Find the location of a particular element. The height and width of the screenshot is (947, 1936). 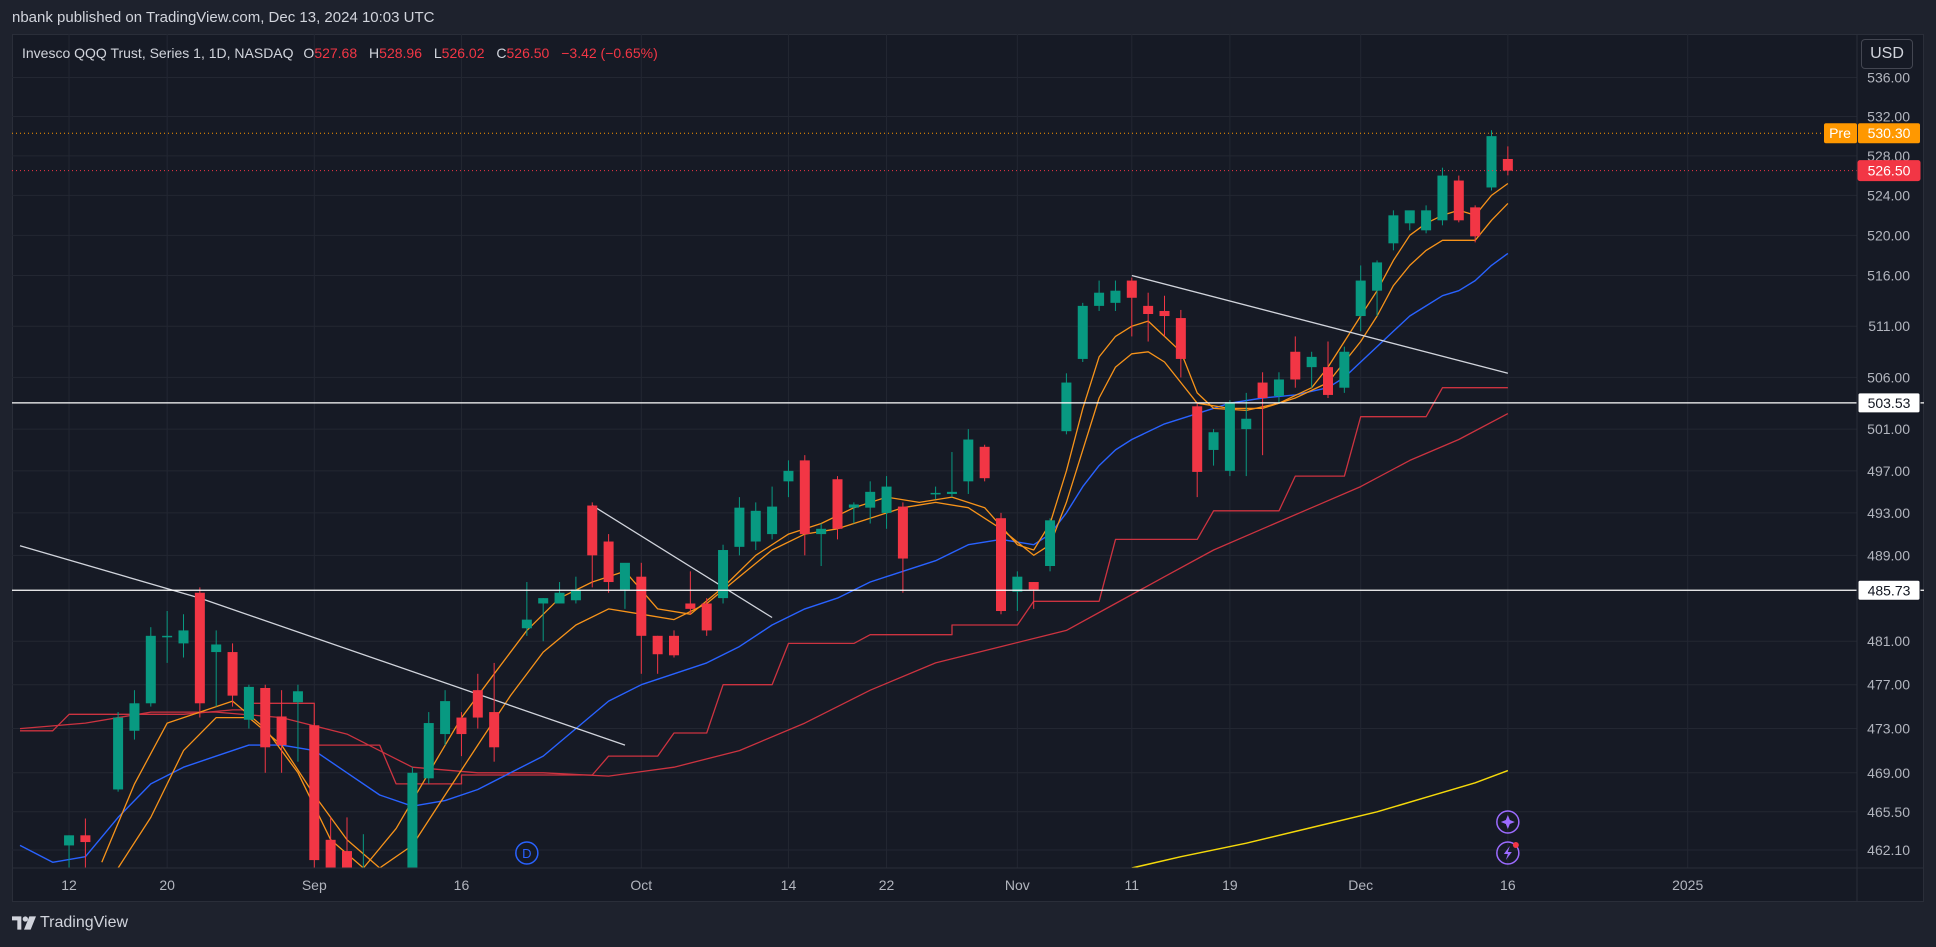

pre-price-text: 530.30 is located at coordinates (1889, 133).